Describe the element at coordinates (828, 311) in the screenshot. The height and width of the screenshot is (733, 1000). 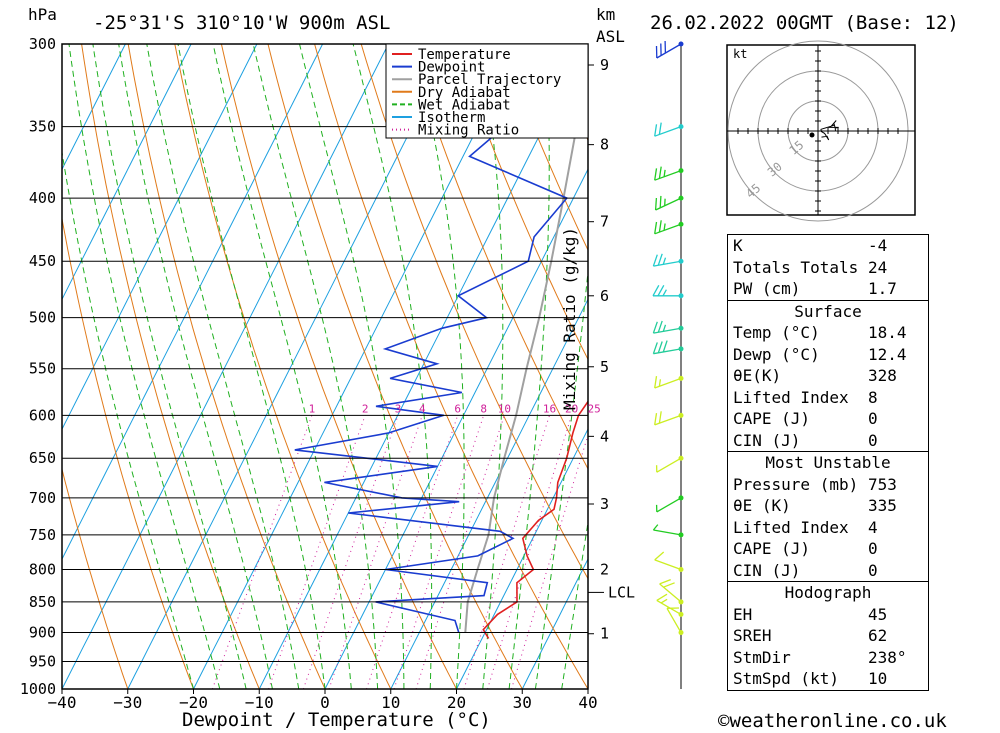
I see `surface-title: Surface` at that location.